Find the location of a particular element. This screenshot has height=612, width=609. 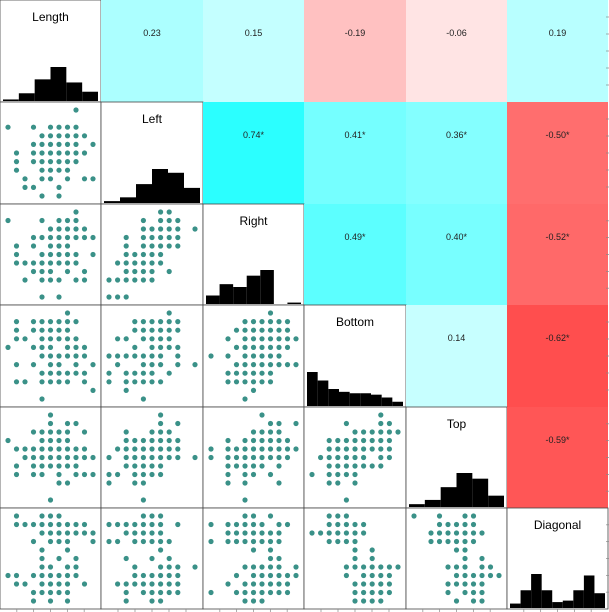

corr-label: -0.59* is located at coordinates (557, 440).